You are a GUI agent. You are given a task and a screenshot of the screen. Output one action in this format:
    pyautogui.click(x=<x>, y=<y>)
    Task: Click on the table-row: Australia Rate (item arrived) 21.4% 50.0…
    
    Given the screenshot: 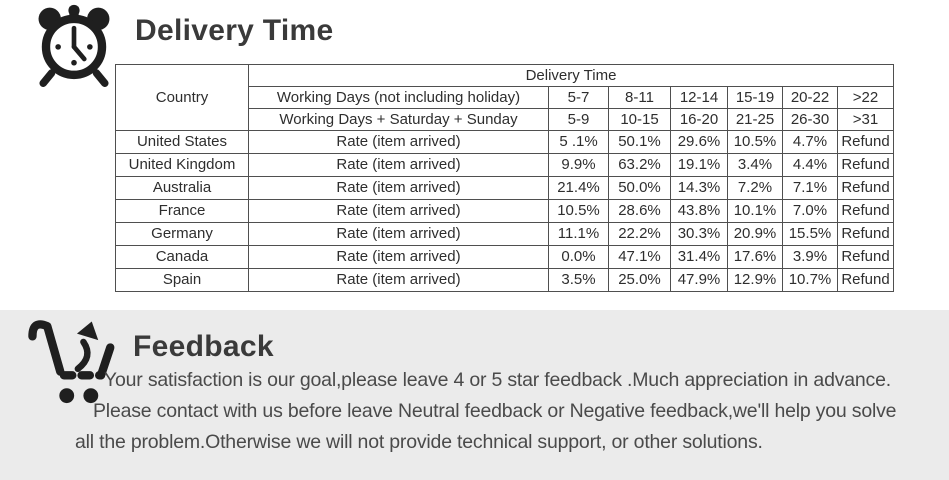 What is the action you would take?
    pyautogui.click(x=505, y=188)
    